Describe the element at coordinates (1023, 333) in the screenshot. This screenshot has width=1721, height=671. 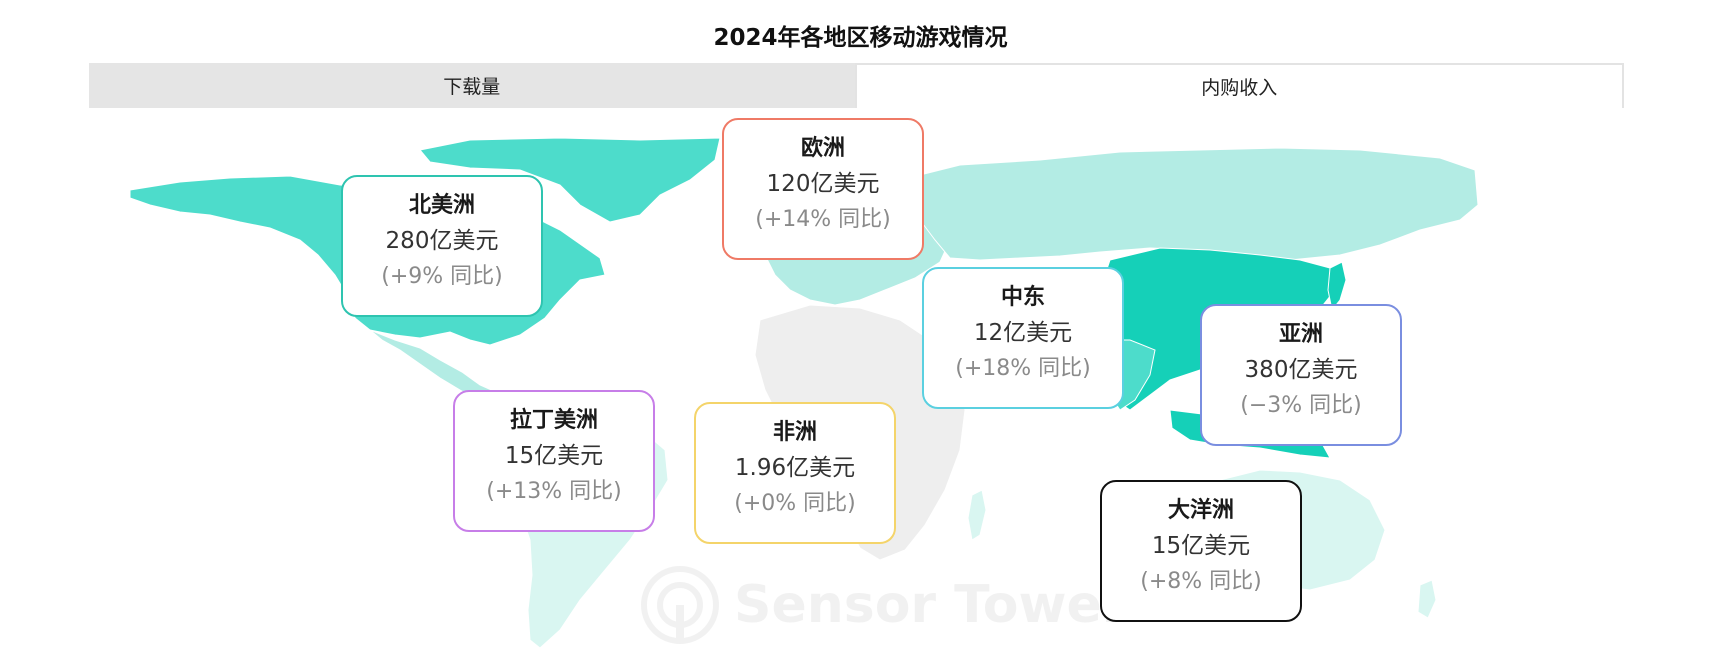
I see `region-value: 12亿美元` at that location.